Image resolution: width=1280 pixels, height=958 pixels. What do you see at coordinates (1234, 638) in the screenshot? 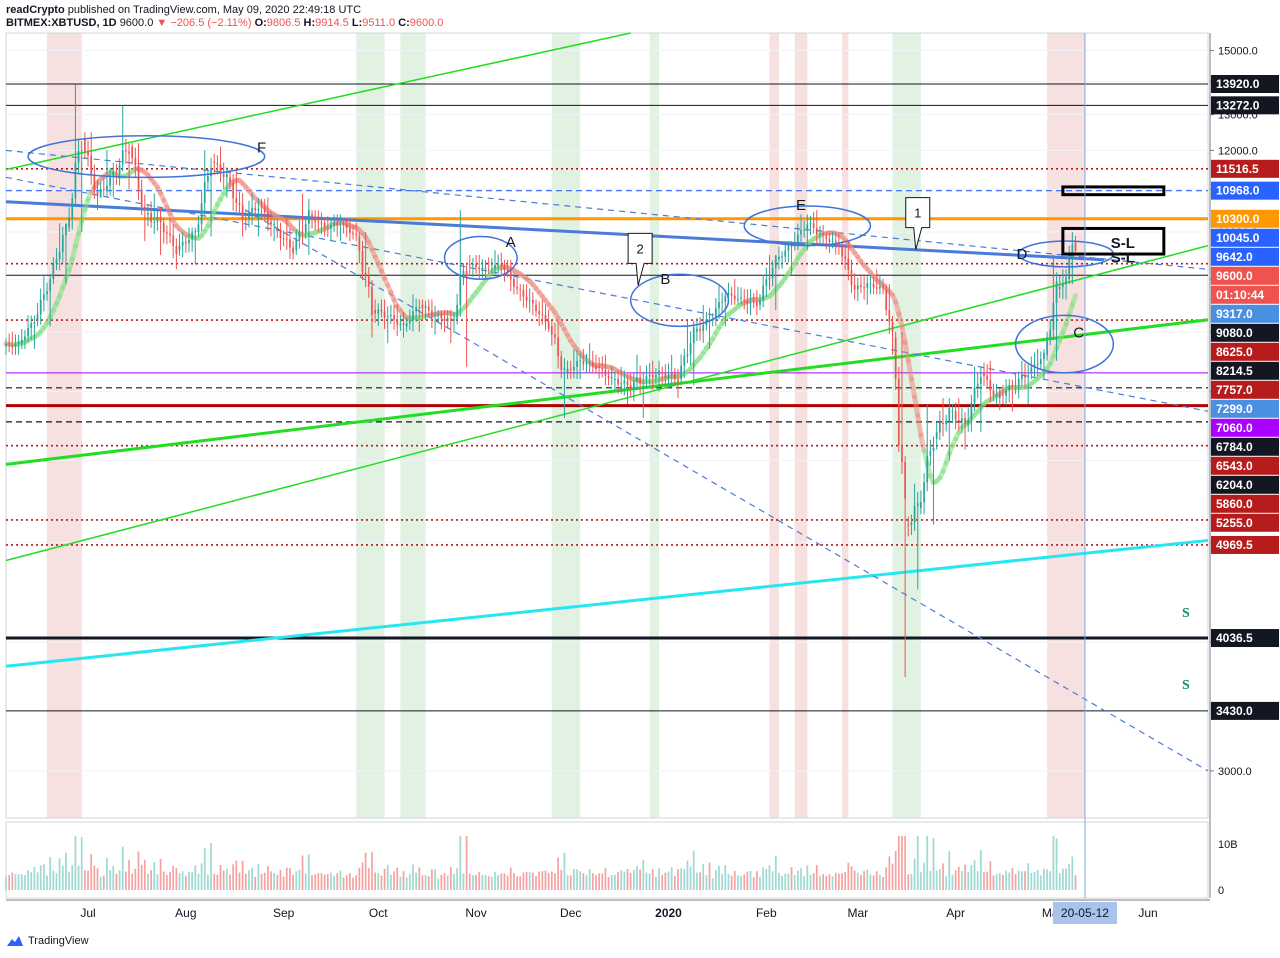
I see `price-label: 4036.5` at bounding box center [1234, 638].